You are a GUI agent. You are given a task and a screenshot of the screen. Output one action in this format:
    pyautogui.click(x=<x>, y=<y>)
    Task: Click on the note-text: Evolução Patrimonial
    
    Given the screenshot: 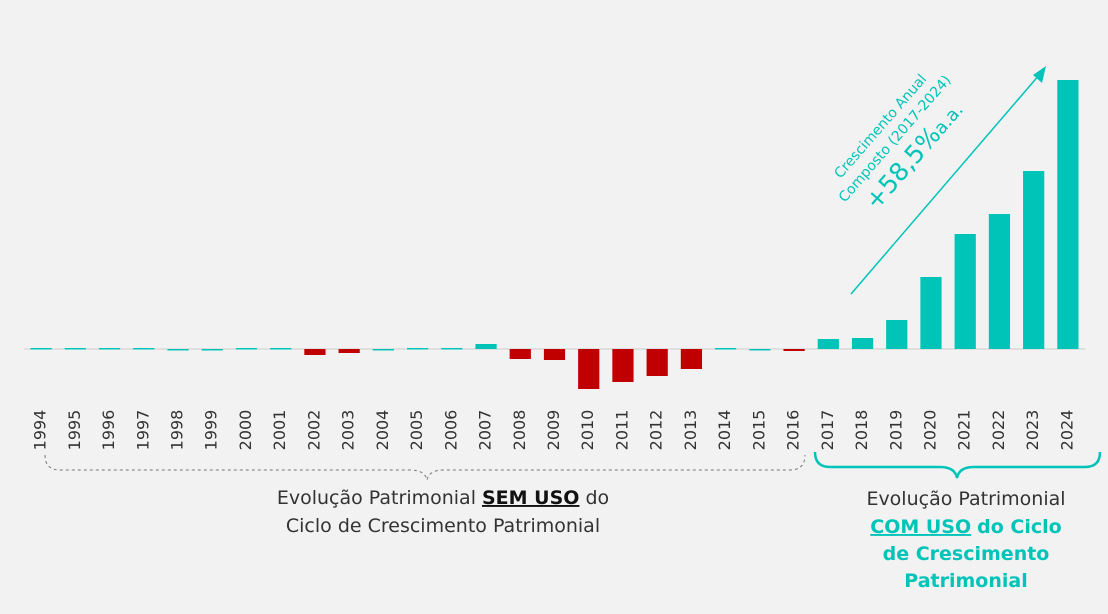 What is the action you would take?
    pyautogui.click(x=376, y=498)
    